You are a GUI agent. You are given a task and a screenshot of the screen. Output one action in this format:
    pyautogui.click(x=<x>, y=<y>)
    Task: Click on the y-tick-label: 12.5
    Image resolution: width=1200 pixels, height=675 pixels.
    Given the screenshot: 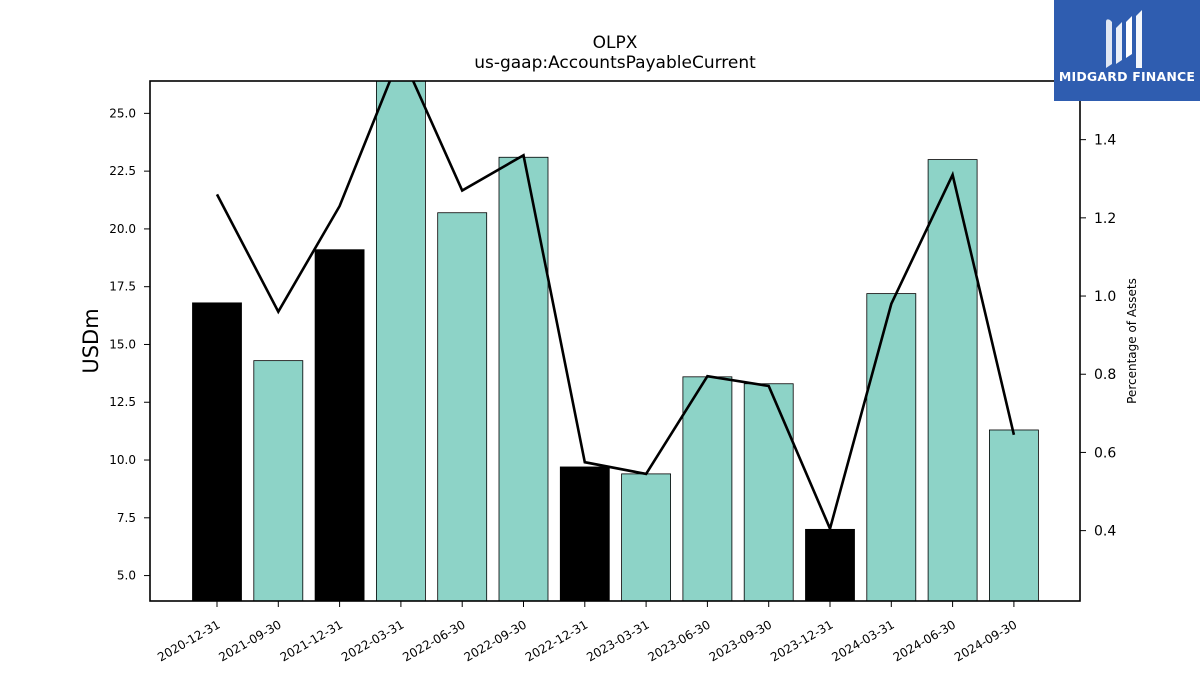 What is the action you would take?
    pyautogui.click(x=122, y=402)
    